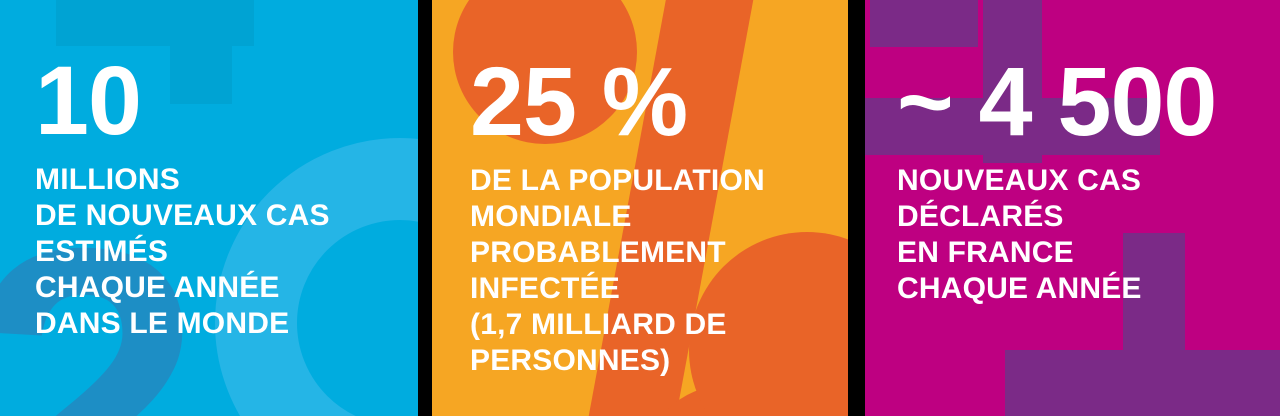  What do you see at coordinates (598, 252) in the screenshot?
I see `stat-label-line: PROBABLEMENT` at bounding box center [598, 252].